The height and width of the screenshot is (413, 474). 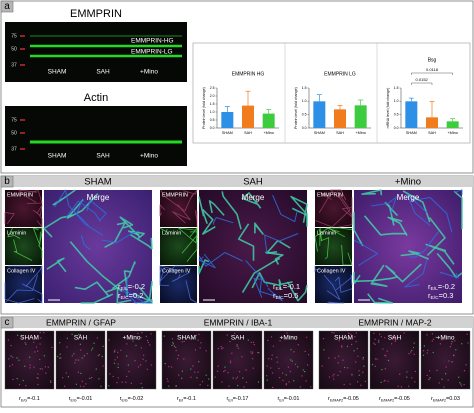 I want to click on value: =-0.1, so click(x=291, y=286).